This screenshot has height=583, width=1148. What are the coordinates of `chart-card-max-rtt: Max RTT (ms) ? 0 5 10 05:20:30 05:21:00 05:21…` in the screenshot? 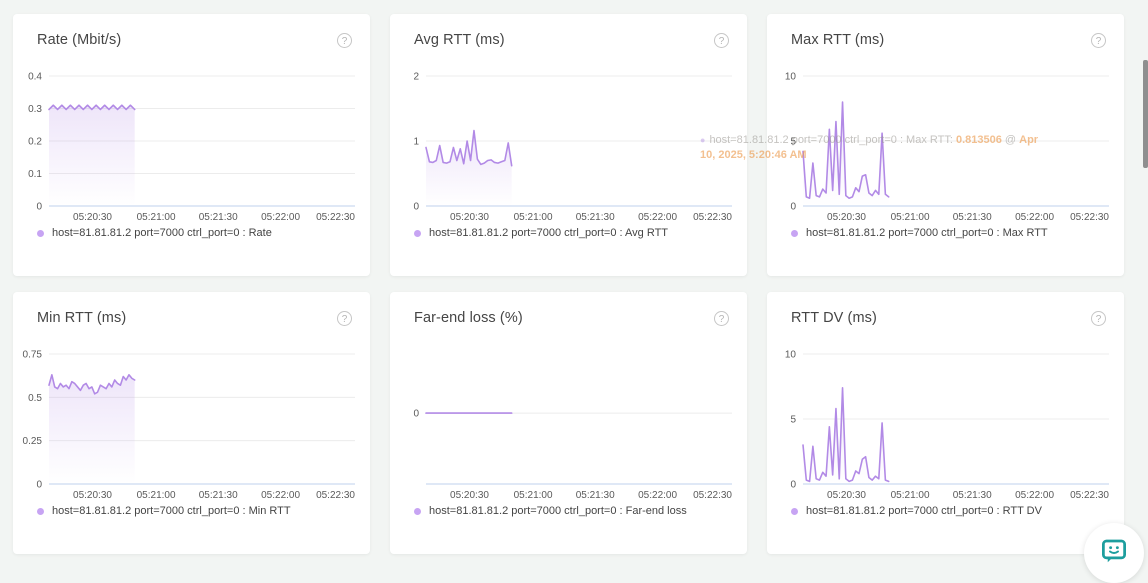 It's located at (945, 145).